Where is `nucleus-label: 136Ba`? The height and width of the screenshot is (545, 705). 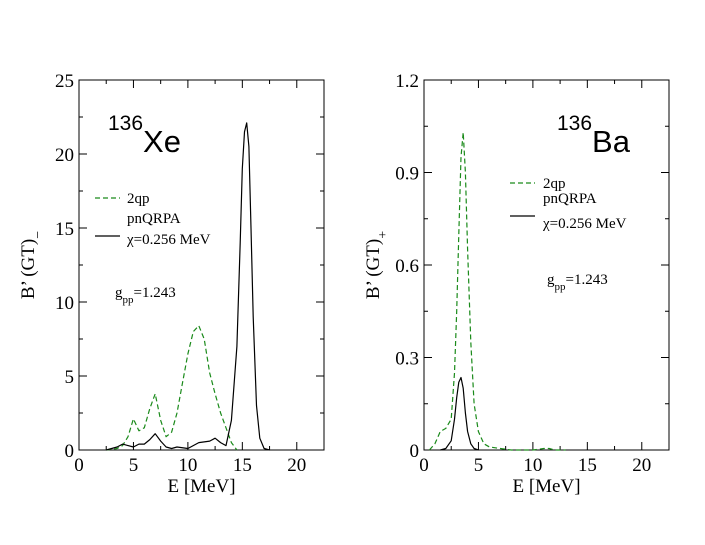 nucleus-label: 136Ba is located at coordinates (594, 135).